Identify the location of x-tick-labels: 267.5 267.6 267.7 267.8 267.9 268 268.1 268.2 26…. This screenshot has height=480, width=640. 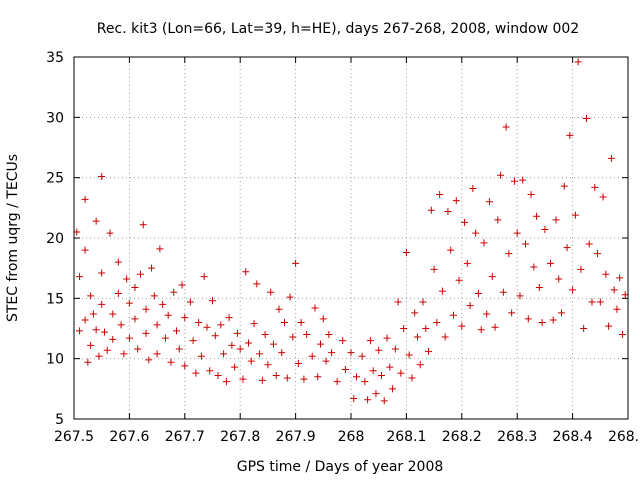
(347, 437).